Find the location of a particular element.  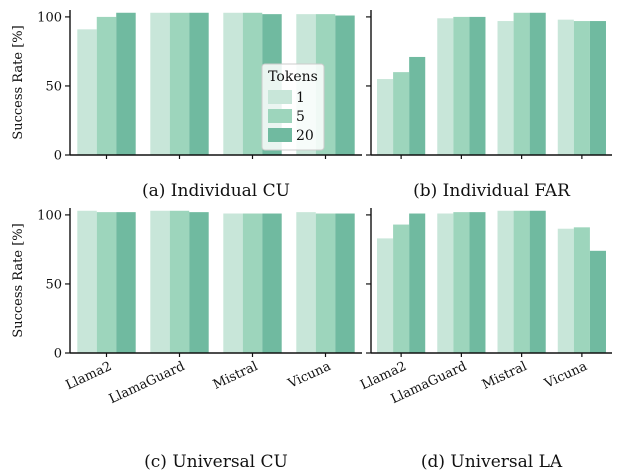

legend: Tokens 1 5 20 is located at coordinates (293, 107).